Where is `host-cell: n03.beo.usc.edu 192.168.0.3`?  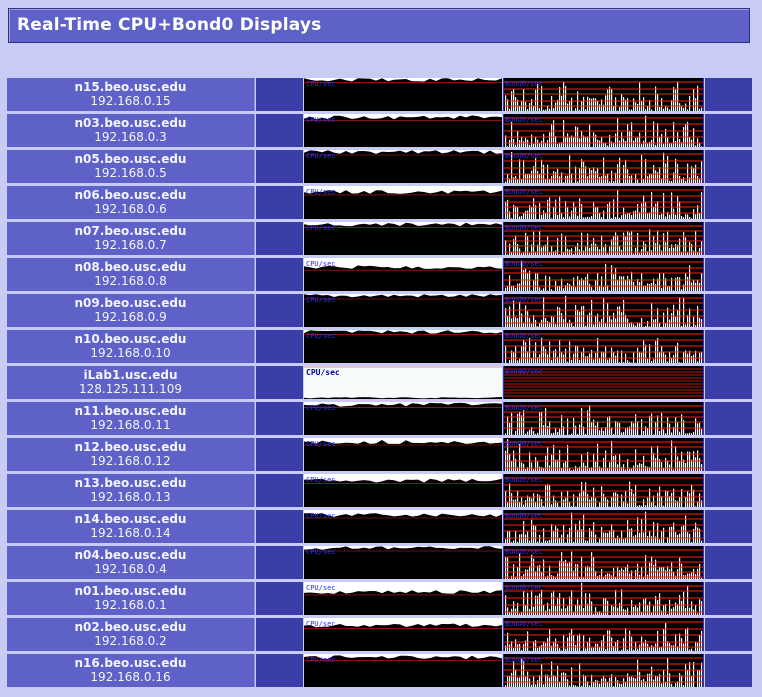 host-cell: n03.beo.usc.edu 192.168.0.3 is located at coordinates (131, 130).